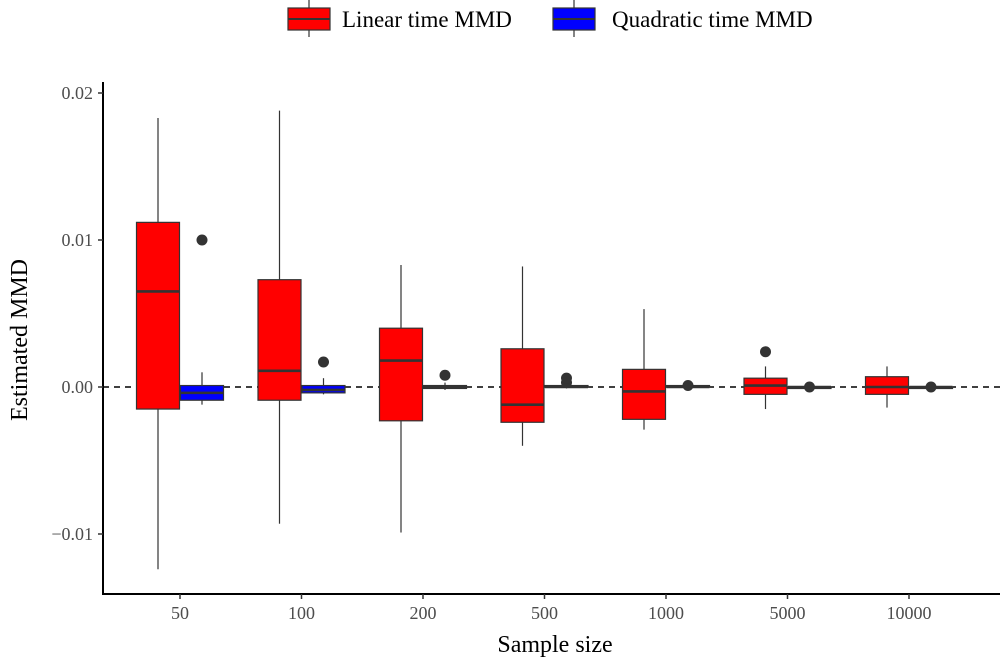 This screenshot has width=1003, height=662. Describe the element at coordinates (423, 613) in the screenshot. I see `x-tick-label: 200` at that location.